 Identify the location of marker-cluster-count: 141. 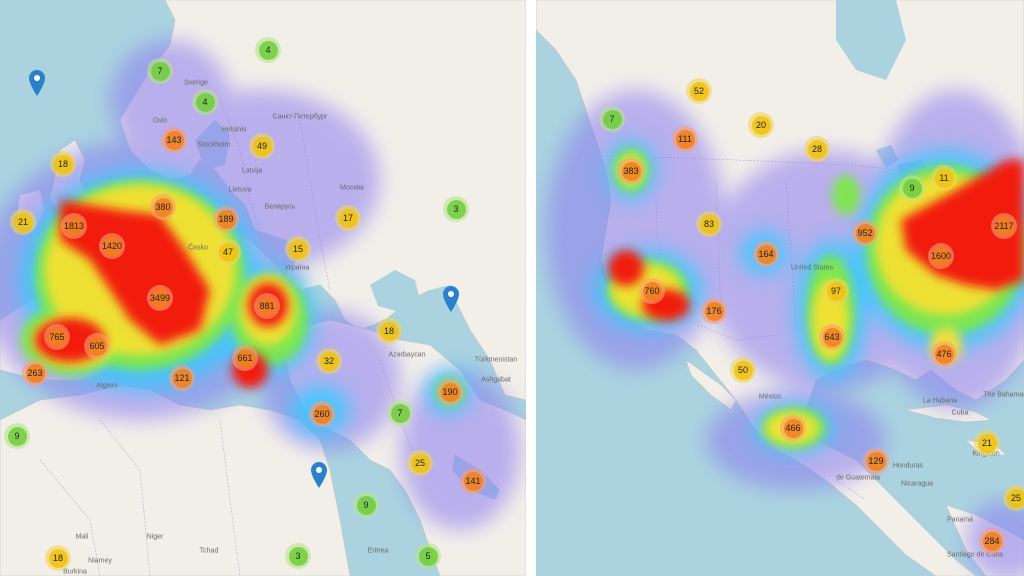
(473, 481).